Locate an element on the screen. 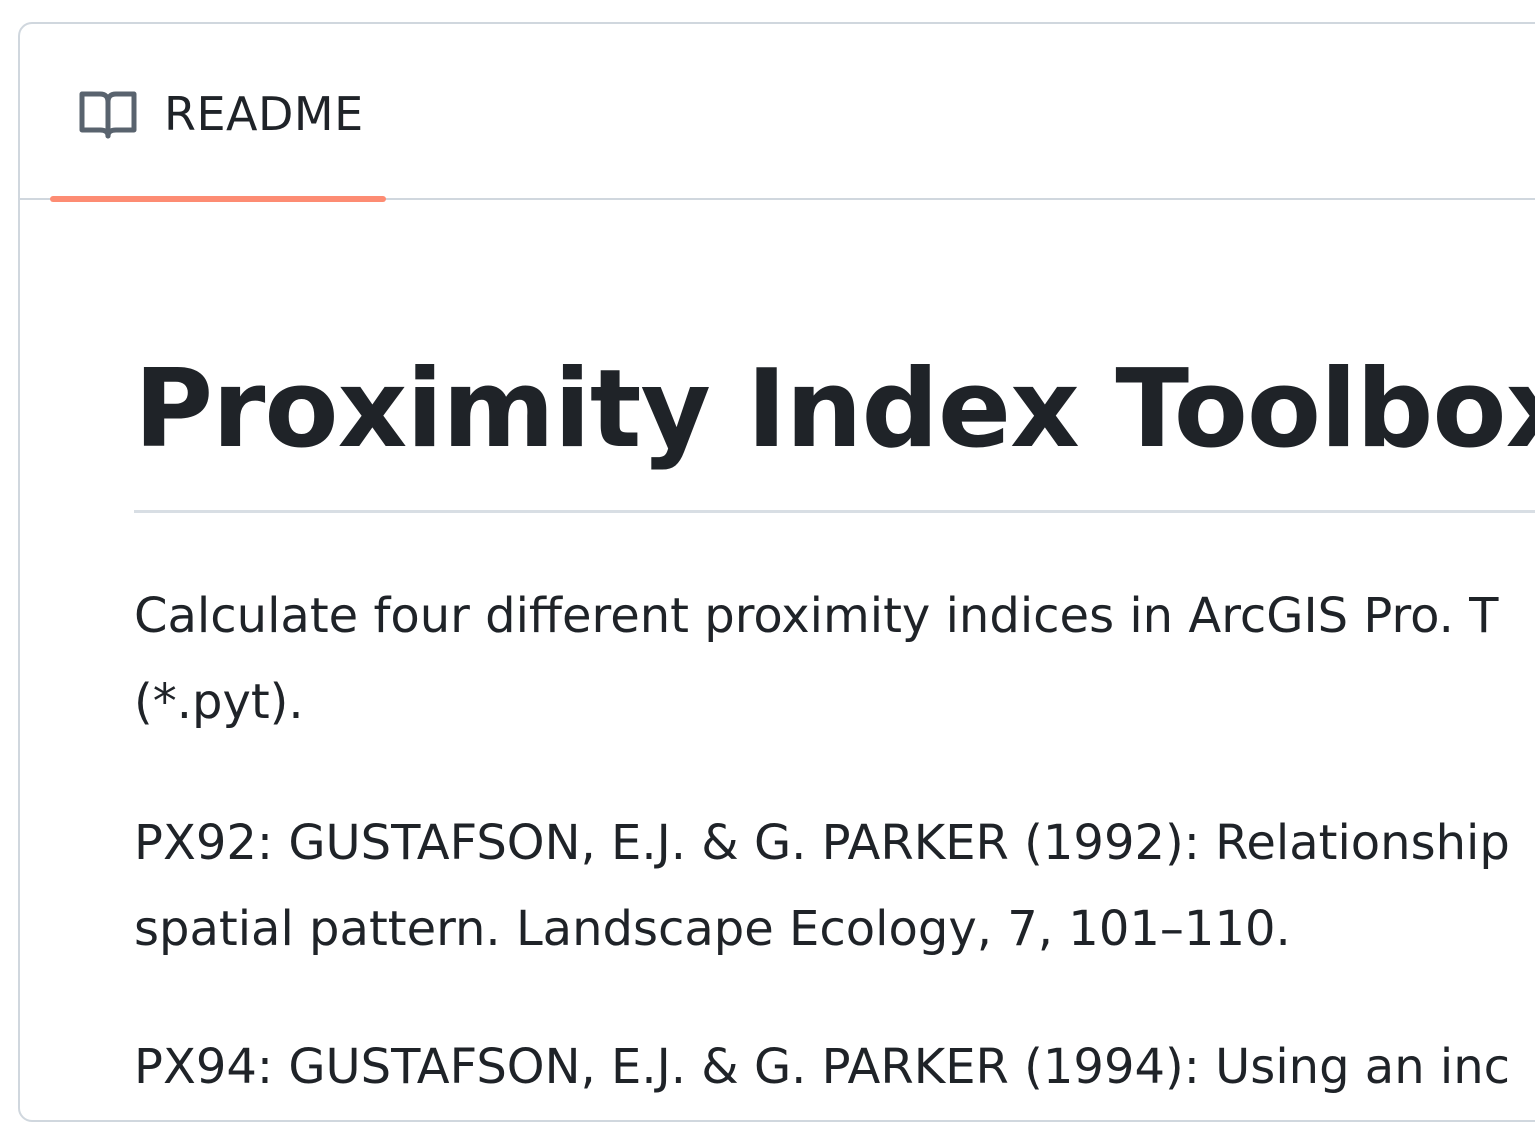 The height and width of the screenshot is (1122, 1535). book-icon is located at coordinates (108, 115).